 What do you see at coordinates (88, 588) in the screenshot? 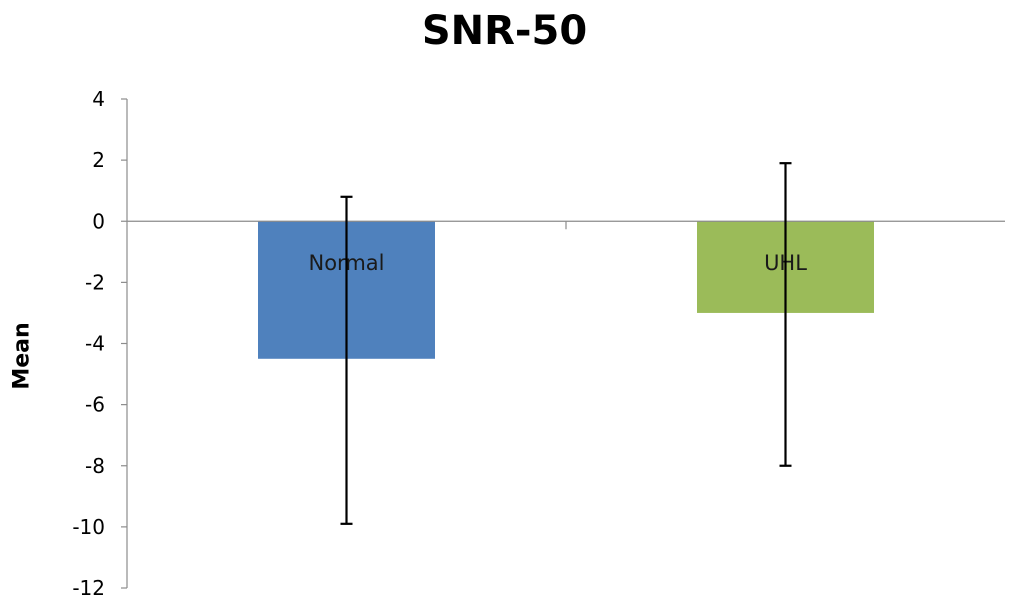
I see `y-tick-label: -12` at bounding box center [88, 588].